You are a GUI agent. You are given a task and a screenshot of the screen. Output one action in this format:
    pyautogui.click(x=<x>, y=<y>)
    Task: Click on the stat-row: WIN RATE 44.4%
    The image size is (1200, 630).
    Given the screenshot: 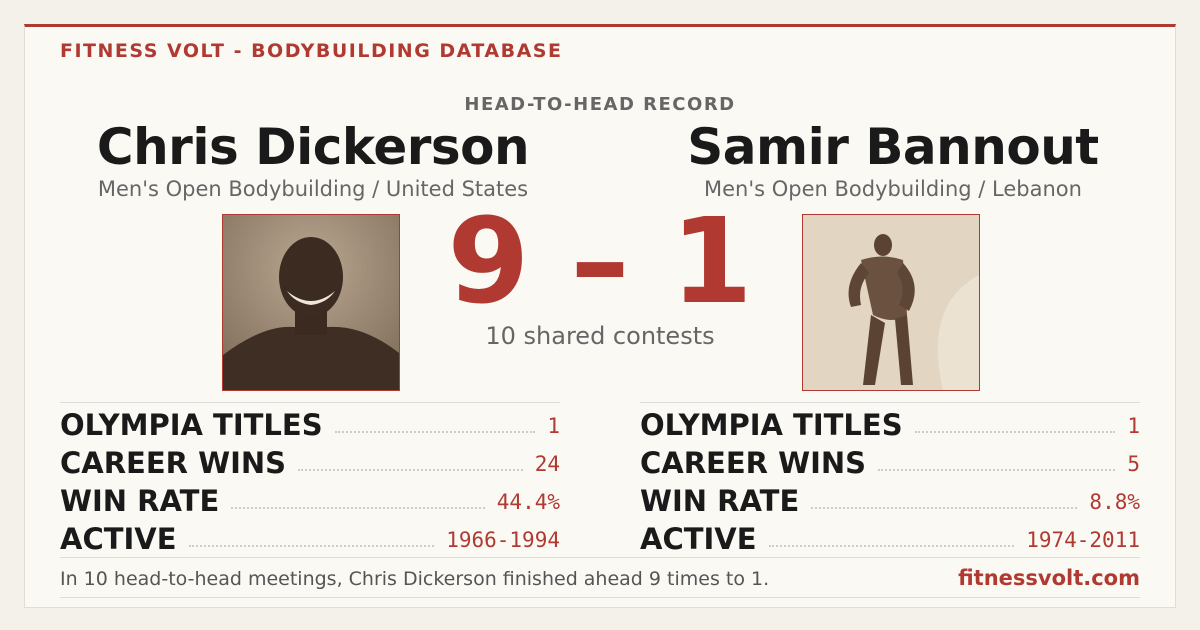 What is the action you would take?
    pyautogui.click(x=310, y=498)
    